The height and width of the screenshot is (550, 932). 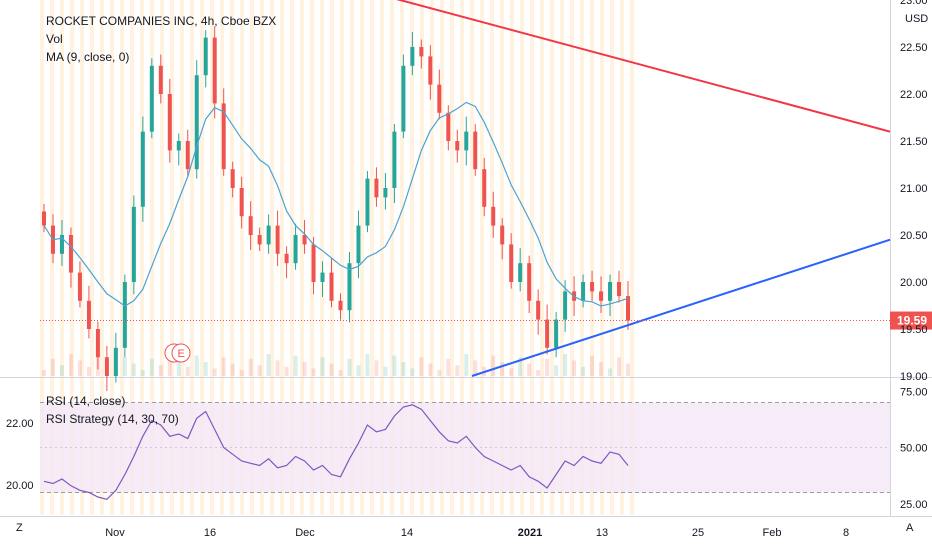 I want to click on time-tick-label: Feb, so click(x=772, y=533).